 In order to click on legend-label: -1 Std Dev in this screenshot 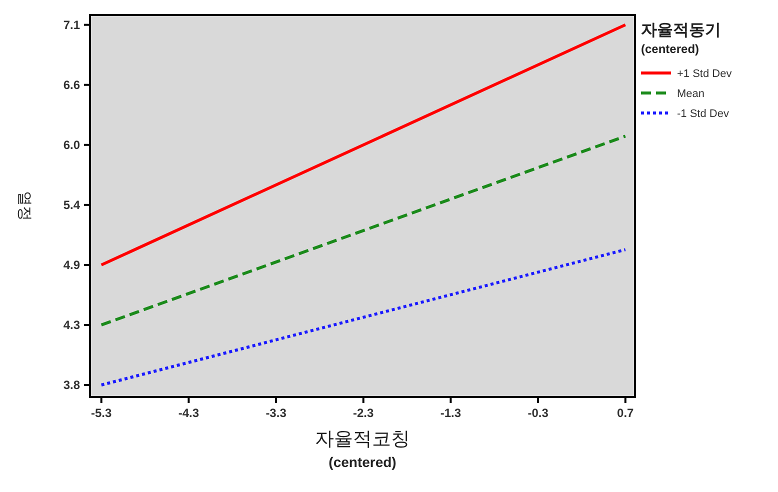, I will do `click(703, 114)`.